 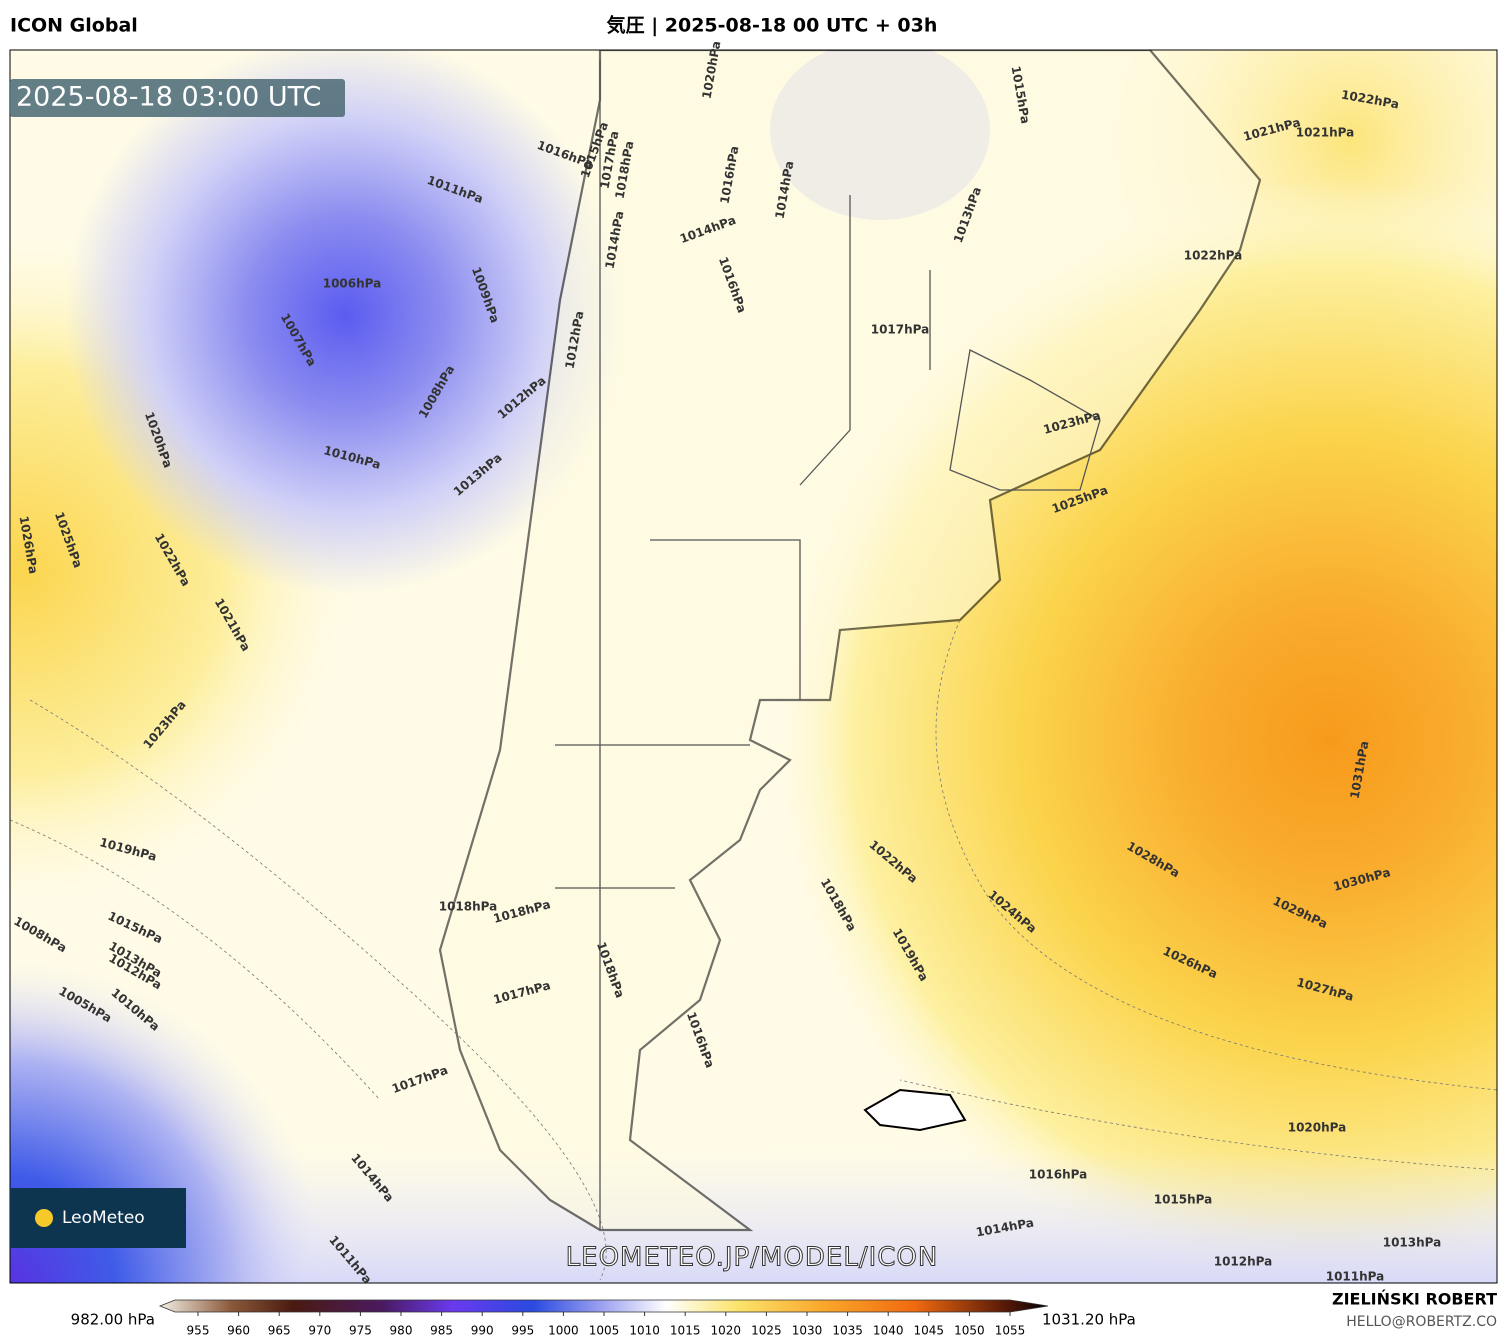 I want to click on logo-sun, so click(x=44, y=1218).